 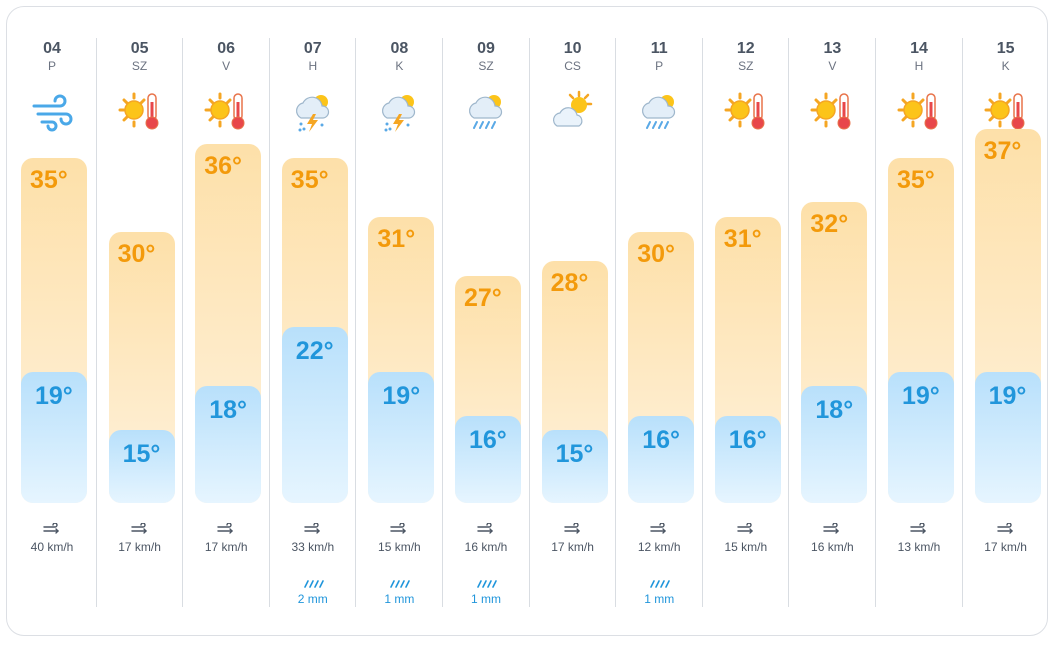 What do you see at coordinates (834, 444) in the screenshot?
I see `low-temp-bar: 18°` at bounding box center [834, 444].